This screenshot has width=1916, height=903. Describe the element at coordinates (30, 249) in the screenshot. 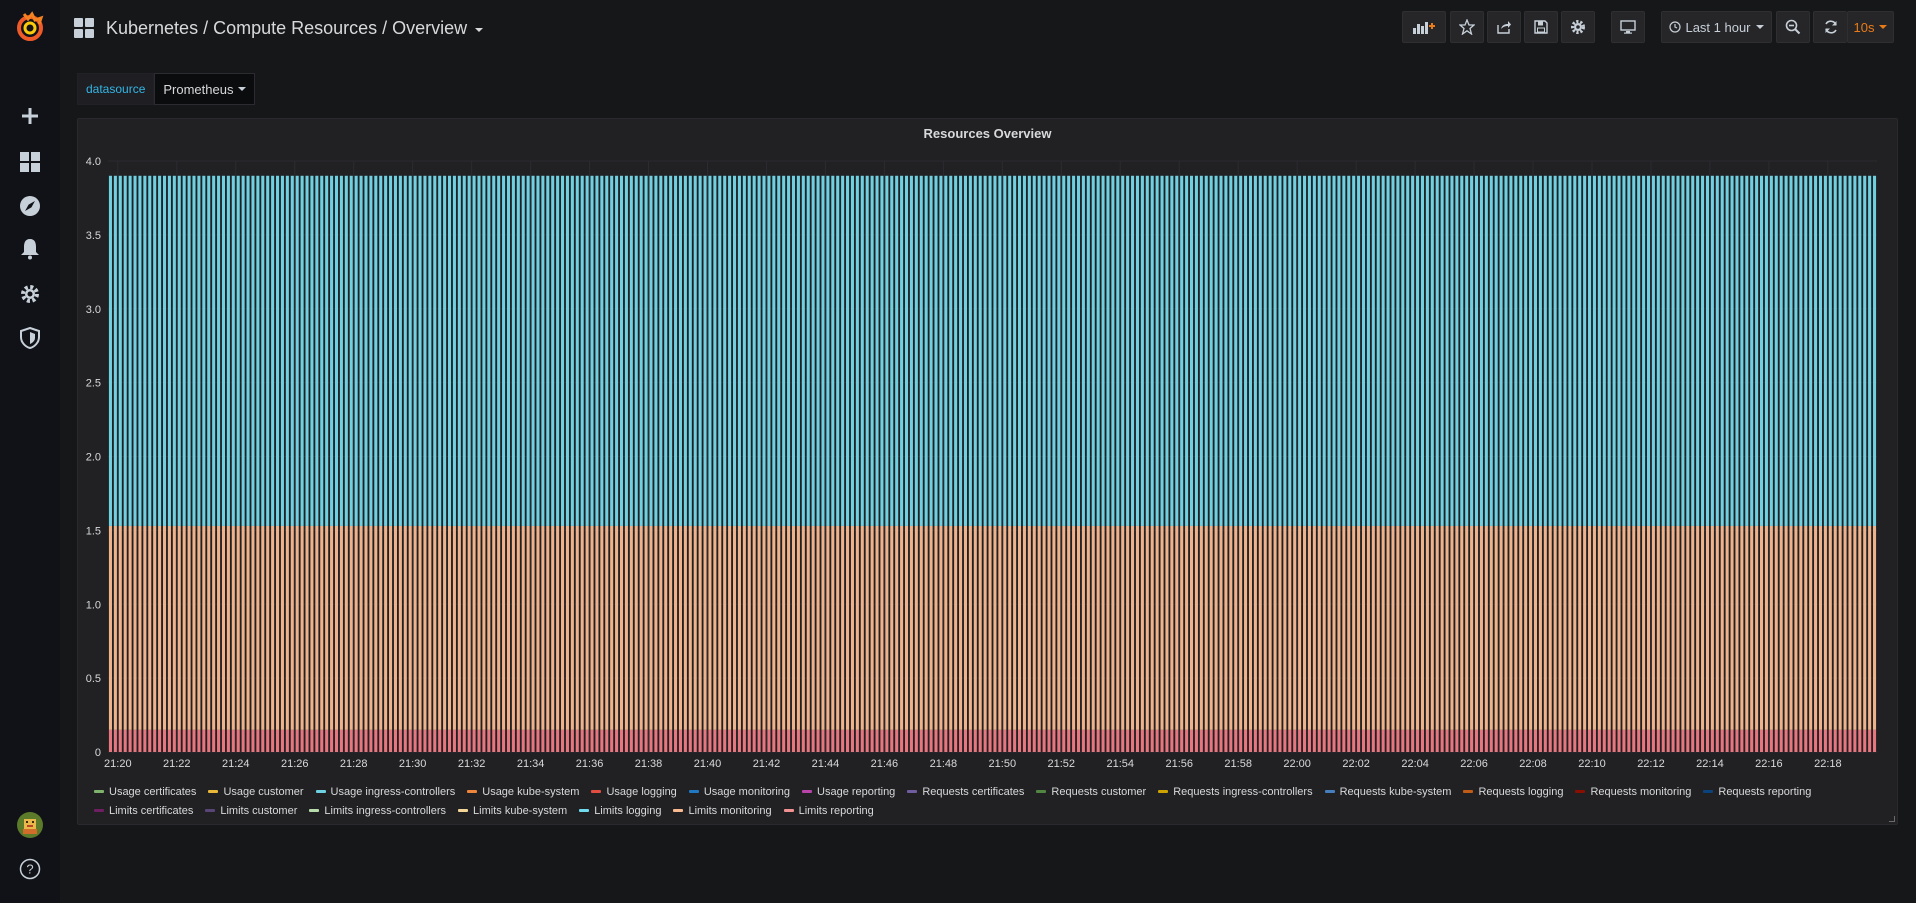

I see `bell-icon` at that location.